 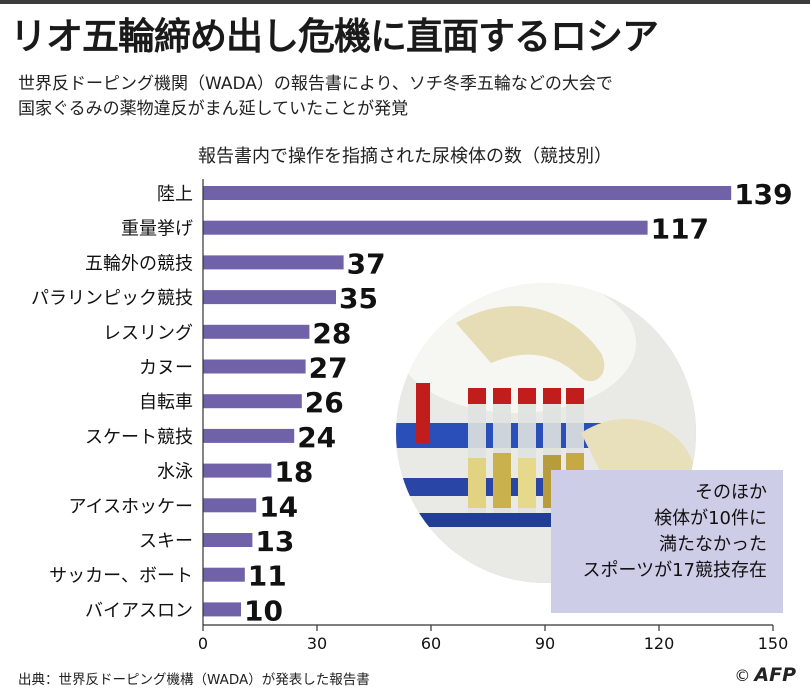 I want to click on afp-logo-text: AFP, so click(x=775, y=675).